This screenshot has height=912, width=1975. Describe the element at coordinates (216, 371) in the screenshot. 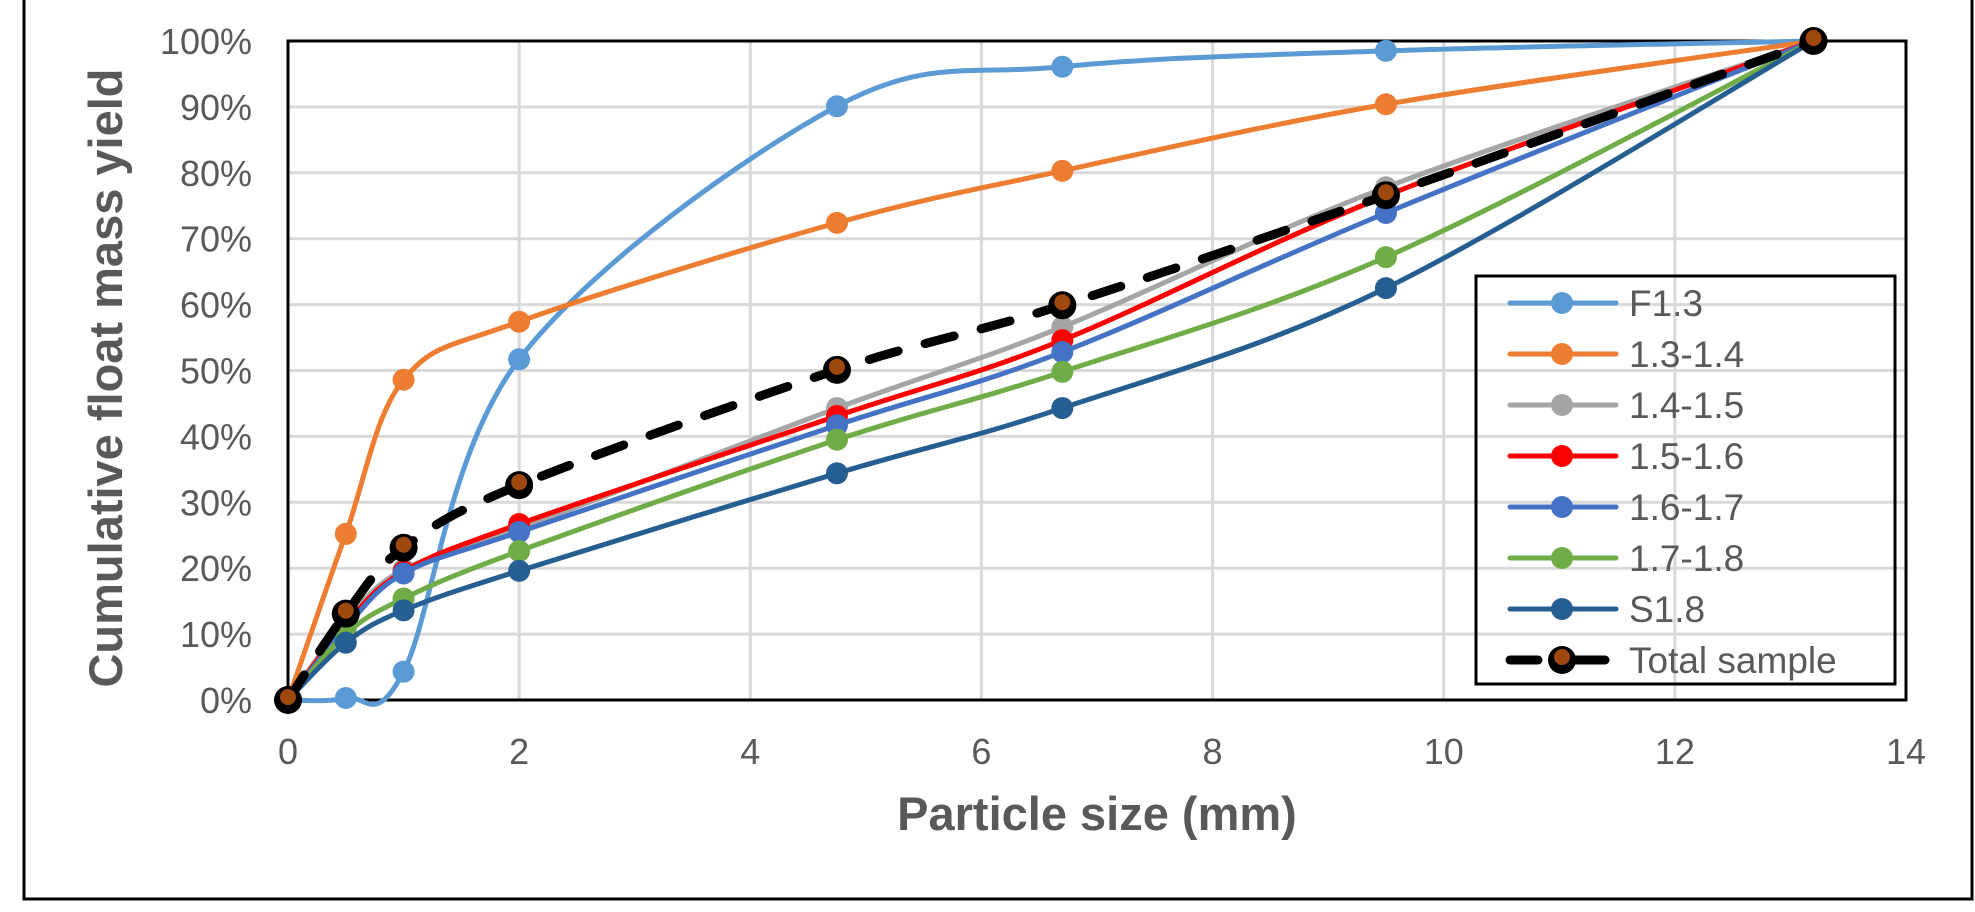

I see `y-tick-label: 50%` at that location.